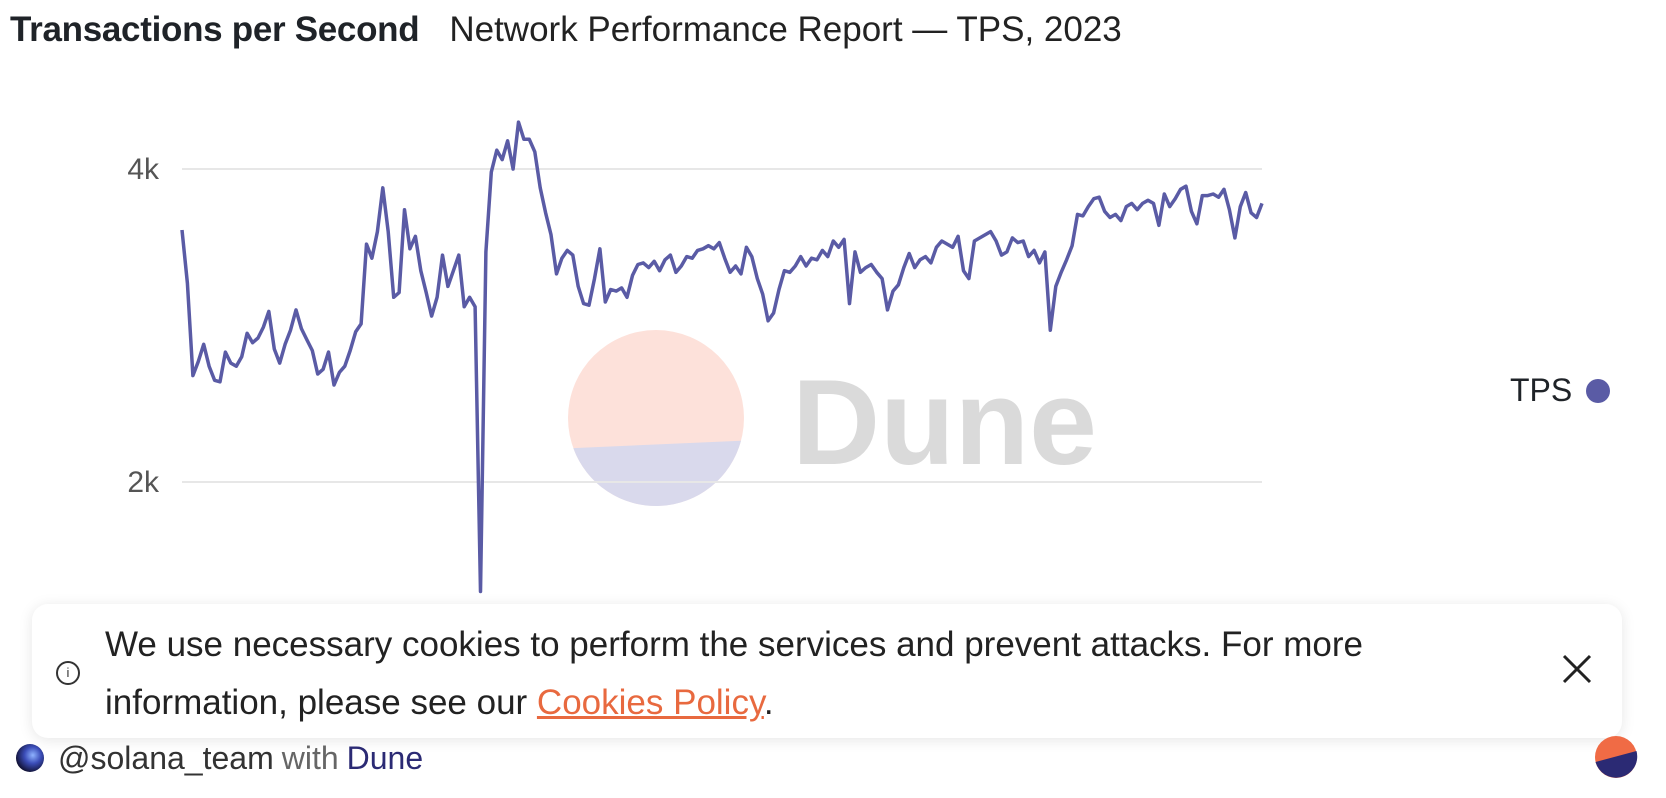 The height and width of the screenshot is (798, 1666). I want to click on close-icon, so click(1577, 669).